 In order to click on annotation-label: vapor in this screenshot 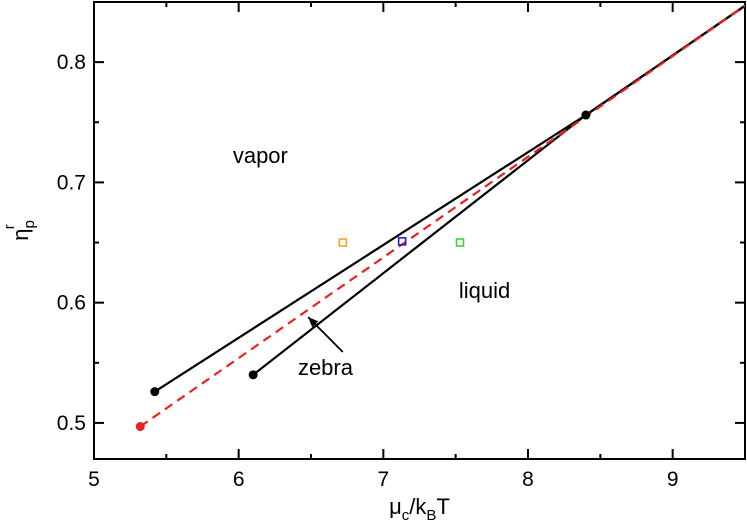, I will do `click(260, 155)`.